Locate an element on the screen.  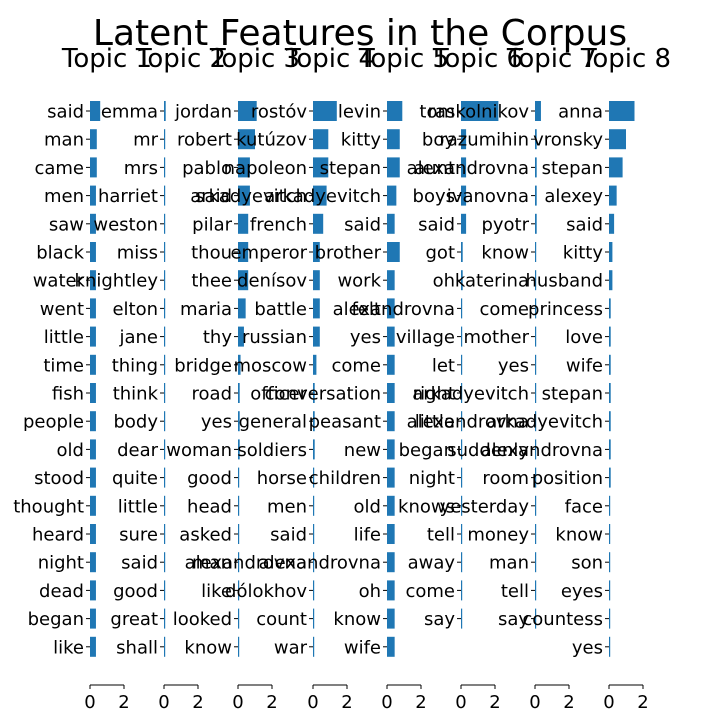
panel-title: Topic 3 is located at coordinates (254, 59).